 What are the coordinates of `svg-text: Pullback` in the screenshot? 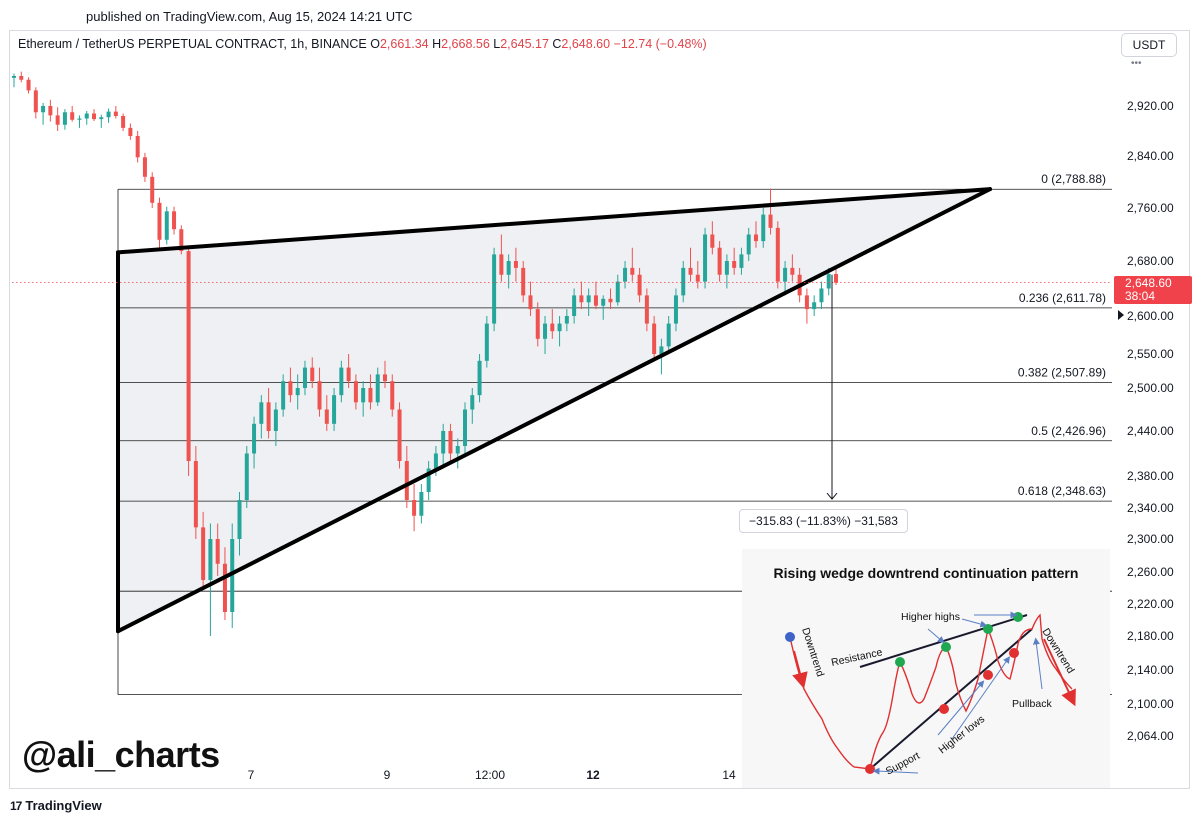 It's located at (1032, 704).